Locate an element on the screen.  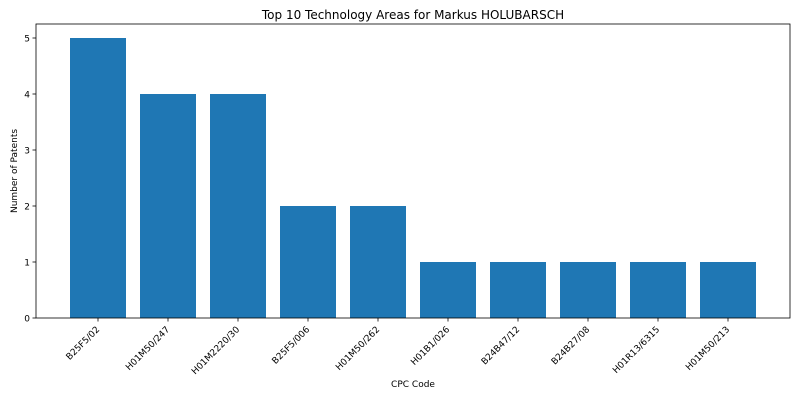
x-tick-label-9: H01M50/213 is located at coordinates (708, 349).